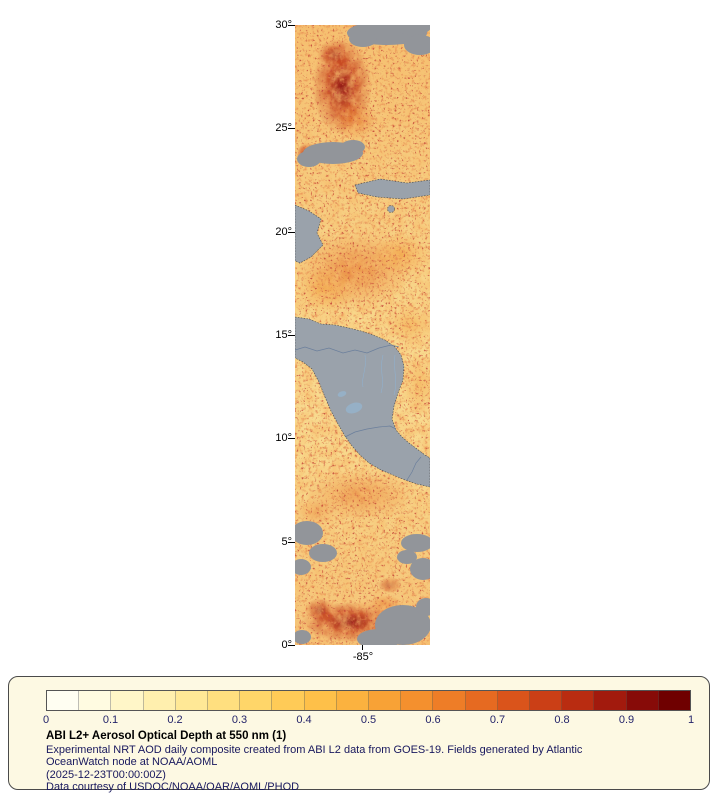 The width and height of the screenshot is (720, 800). Describe the element at coordinates (175, 720) in the screenshot. I see `colorbar-tick-label: 0.2` at that location.